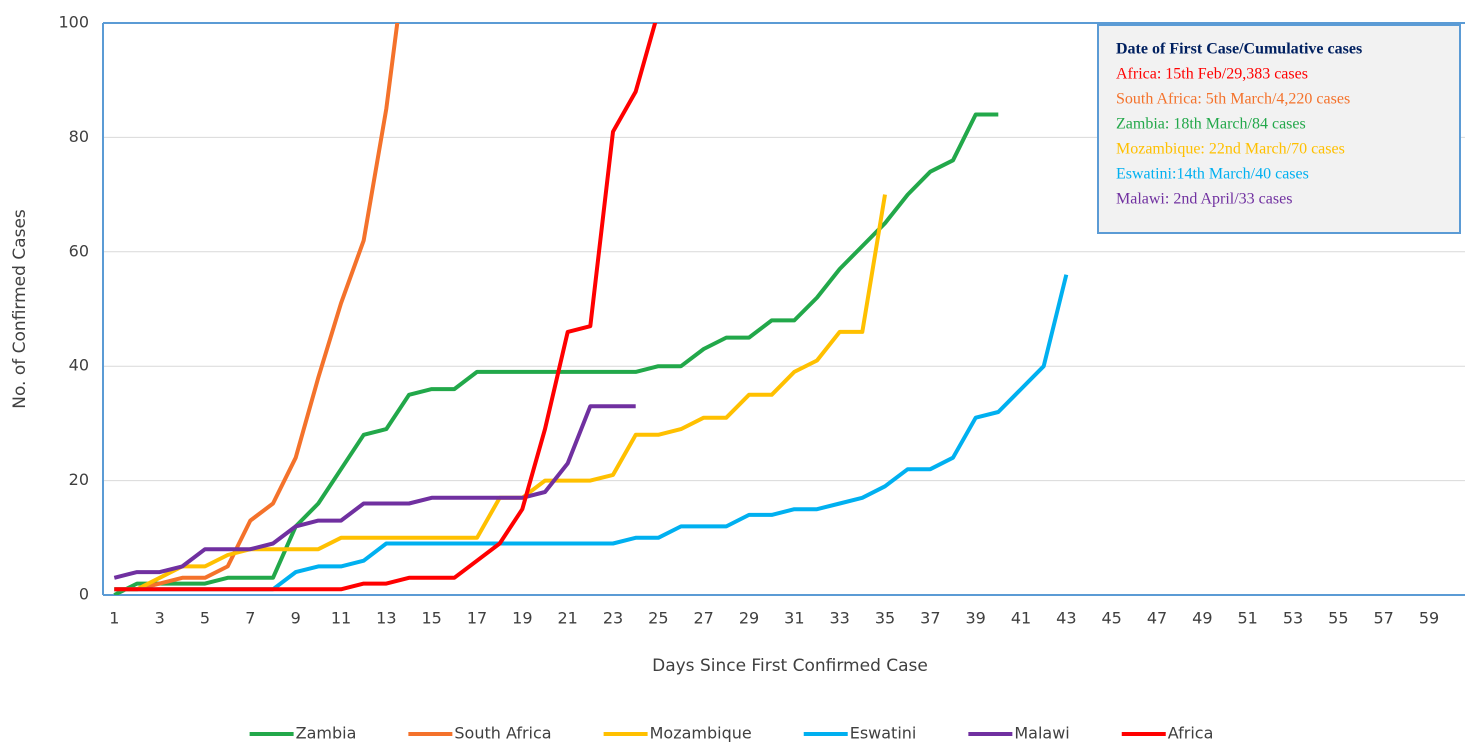 This screenshot has height=749, width=1465. Describe the element at coordinates (341, 618) in the screenshot. I see `x-tick-label: 11` at that location.